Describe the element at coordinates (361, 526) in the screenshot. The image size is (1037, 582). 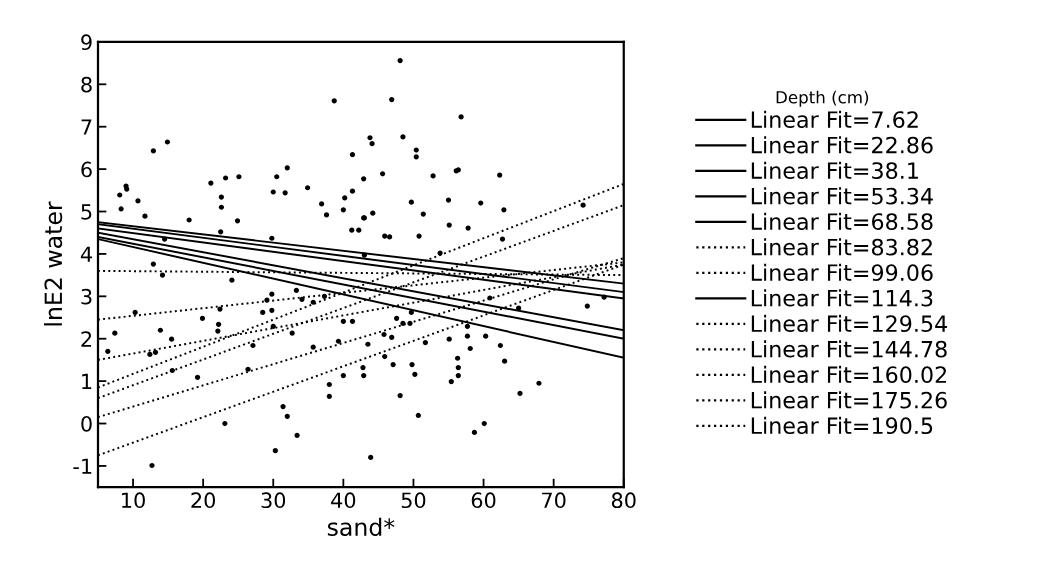
I see `x-axis-title: sand*` at that location.